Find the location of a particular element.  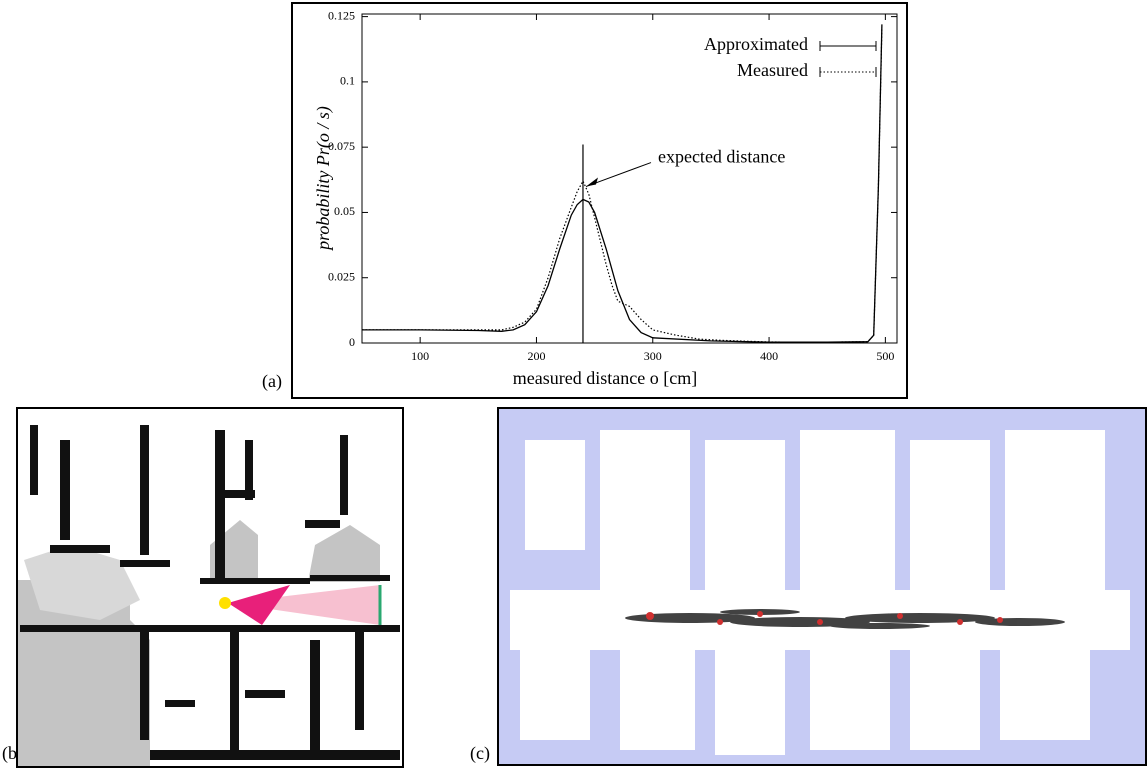

y-tick-label: 0.025 is located at coordinates (341, 276).